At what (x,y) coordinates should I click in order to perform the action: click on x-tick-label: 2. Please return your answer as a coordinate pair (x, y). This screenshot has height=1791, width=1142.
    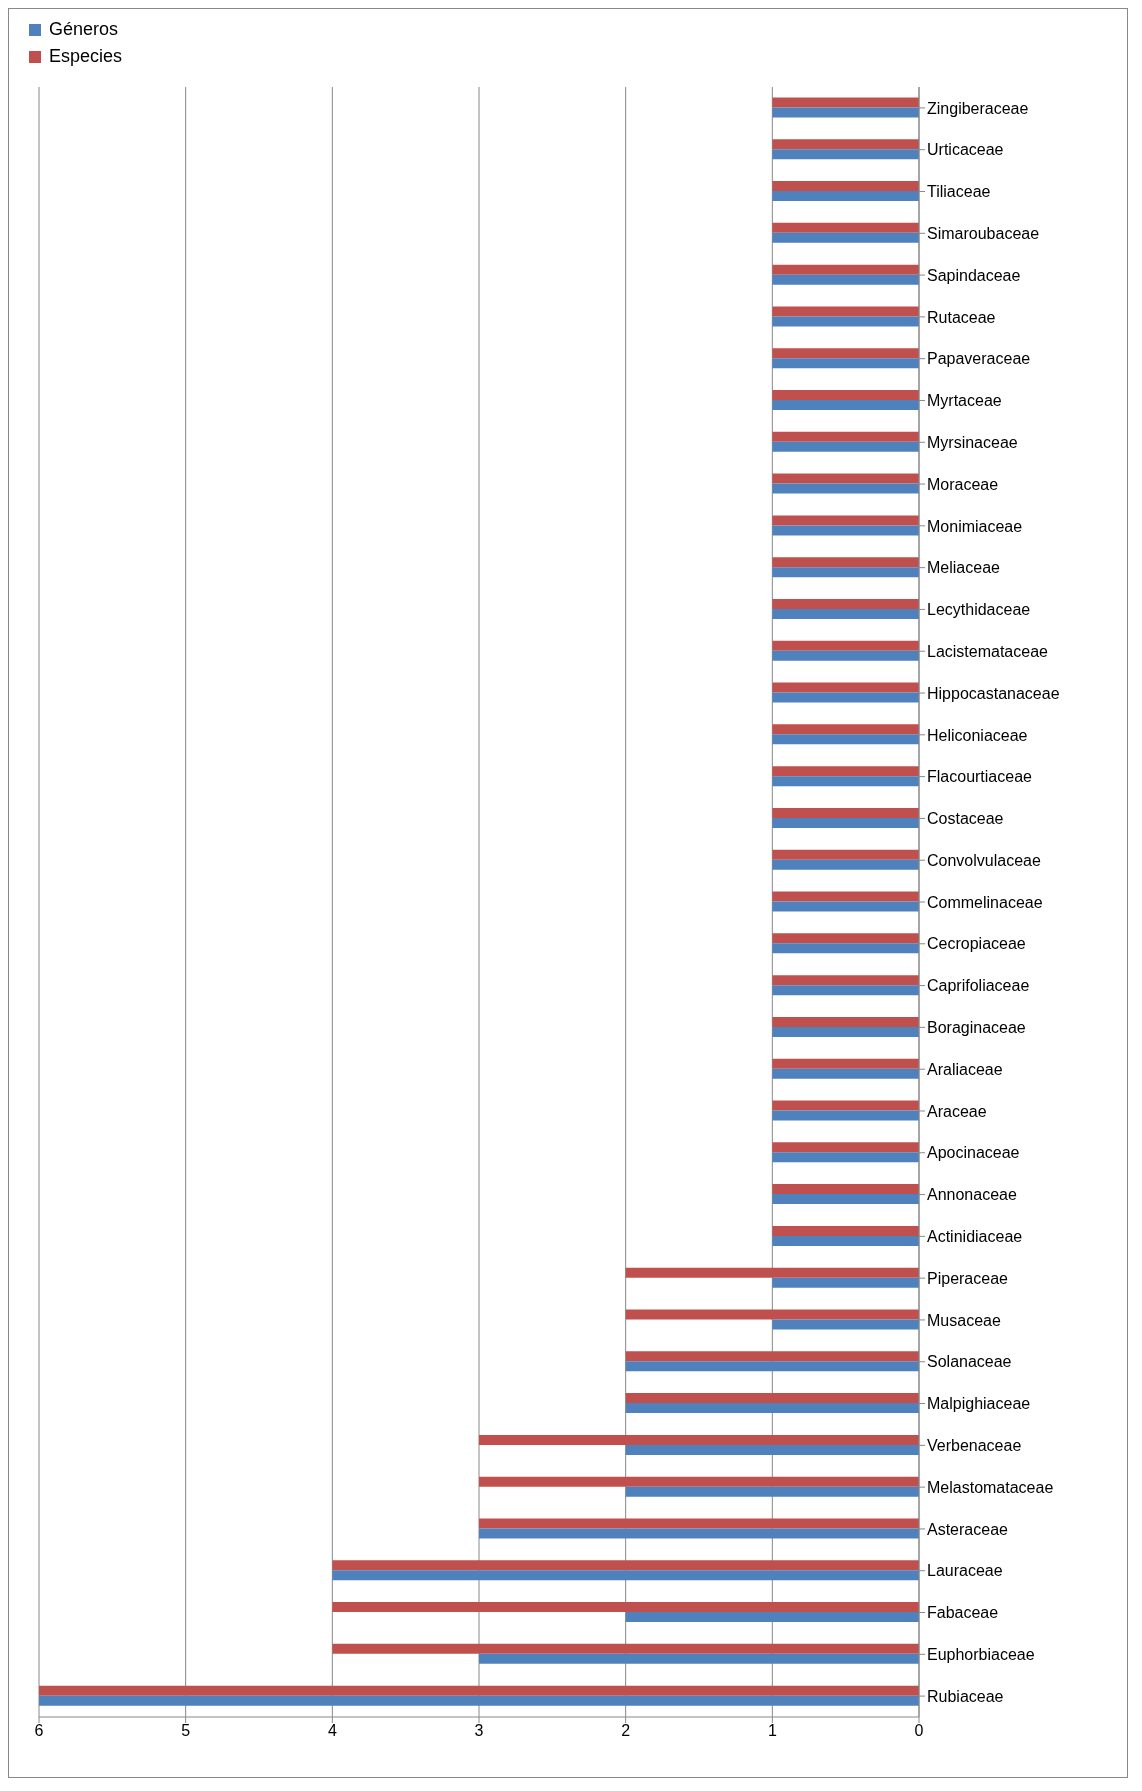
    Looking at the image, I should click on (626, 1731).